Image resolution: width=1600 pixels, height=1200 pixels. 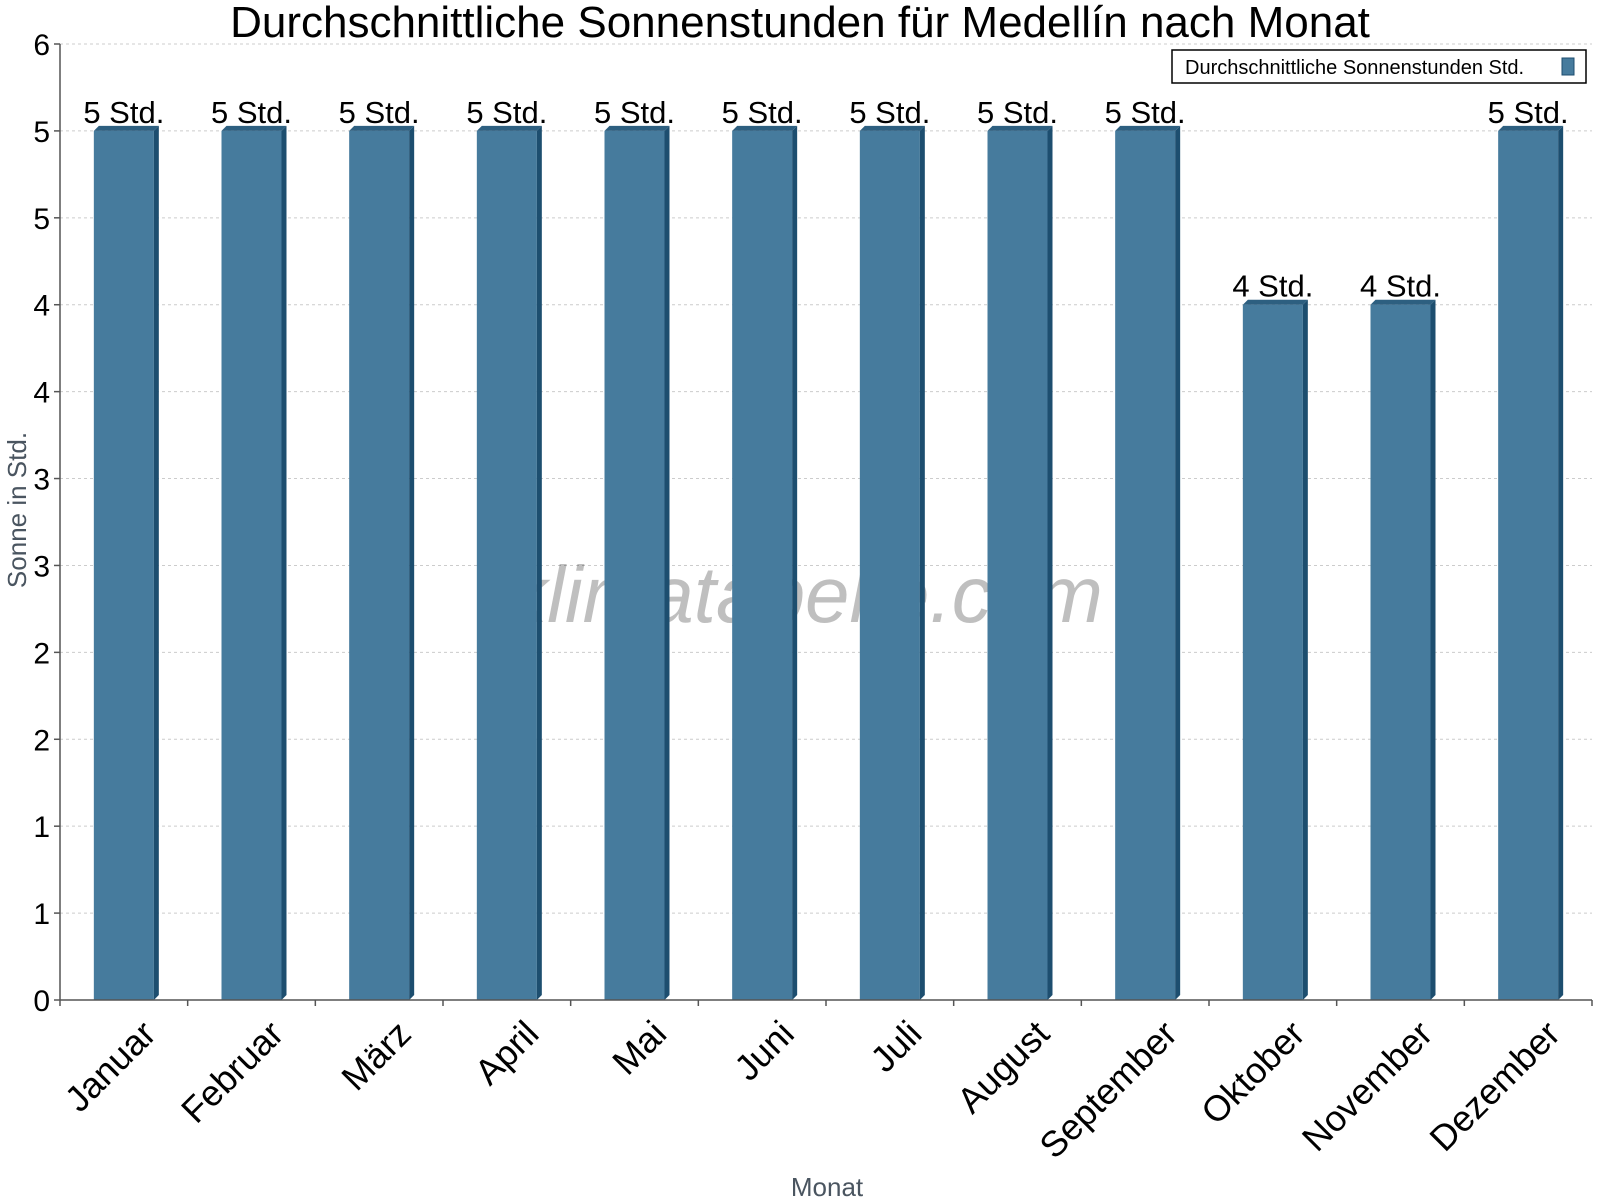 What do you see at coordinates (895, 1046) in the screenshot?
I see `x-tick-label: Juli` at bounding box center [895, 1046].